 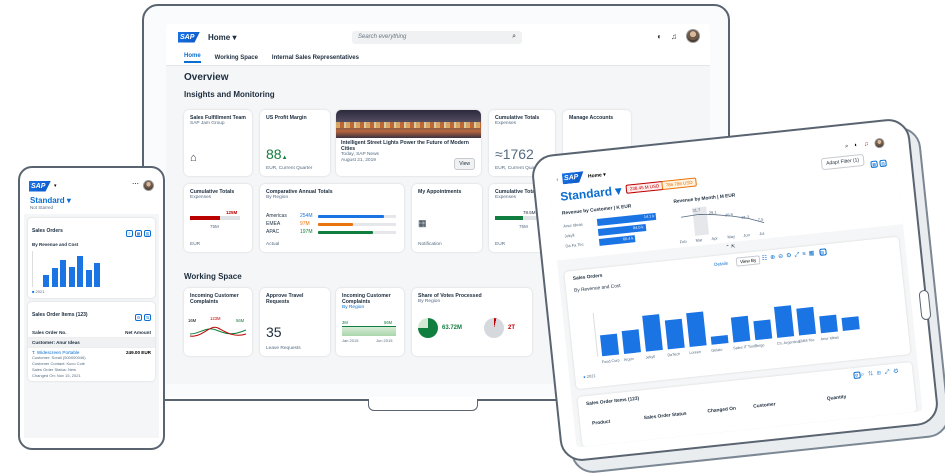 I want to click on column-header: Quantity, so click(x=836, y=398).